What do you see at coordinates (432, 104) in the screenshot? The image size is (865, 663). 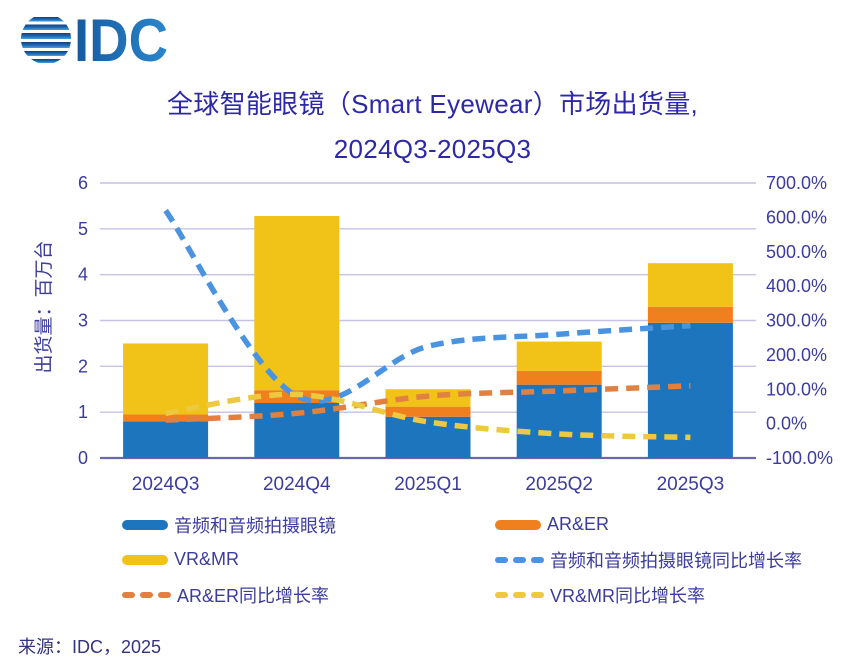 I see `chart-title-line1: 全球智能眼镜（Smart Eyewear）市场出货量,` at bounding box center [432, 104].